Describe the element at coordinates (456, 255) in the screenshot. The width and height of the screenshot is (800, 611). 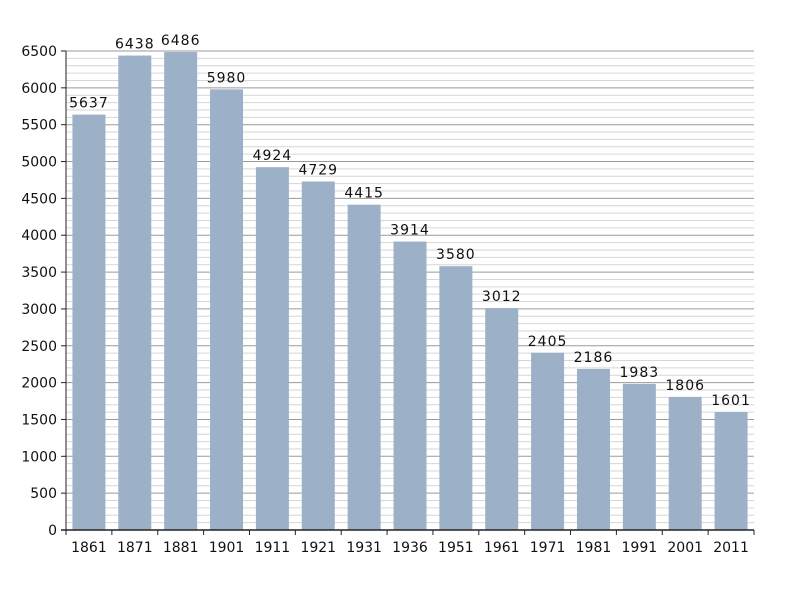
I see `data-label-1951: 3580` at that location.